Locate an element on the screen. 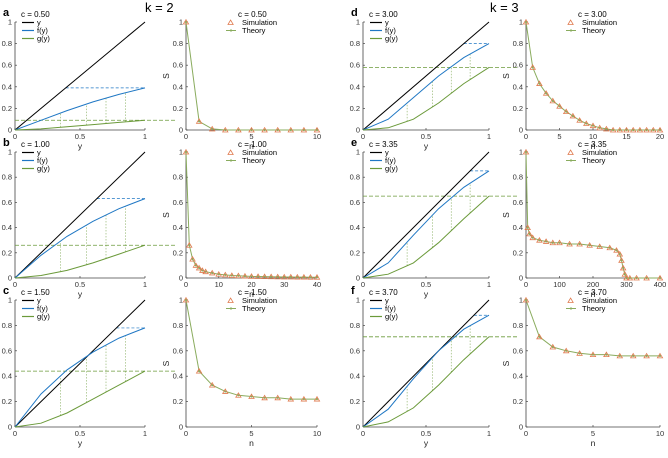  panel-c-legend-sim: Simulation is located at coordinates (259, 300).